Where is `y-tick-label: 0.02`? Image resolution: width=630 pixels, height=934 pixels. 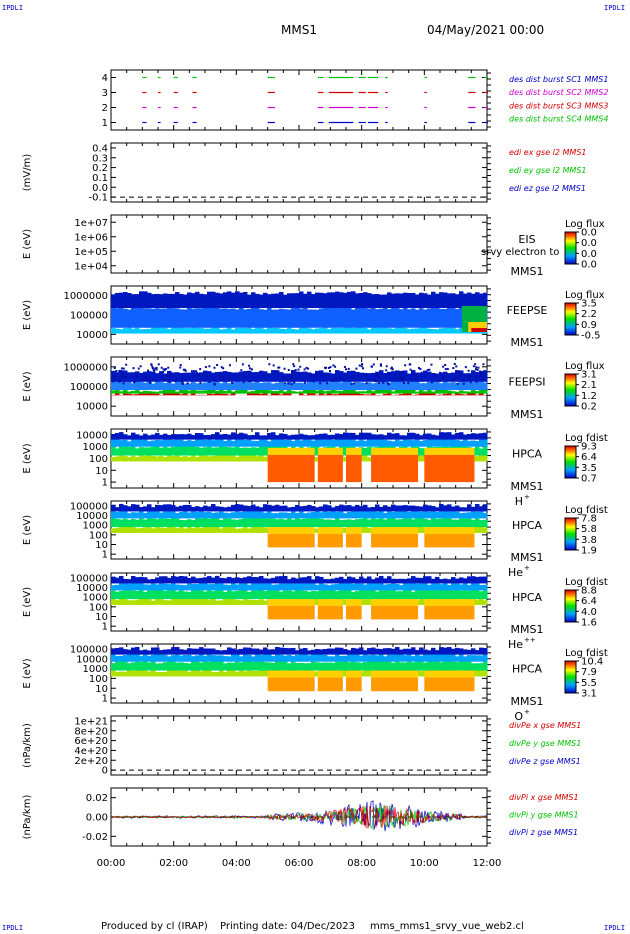 y-tick-label: 0.02 is located at coordinates (97, 798).